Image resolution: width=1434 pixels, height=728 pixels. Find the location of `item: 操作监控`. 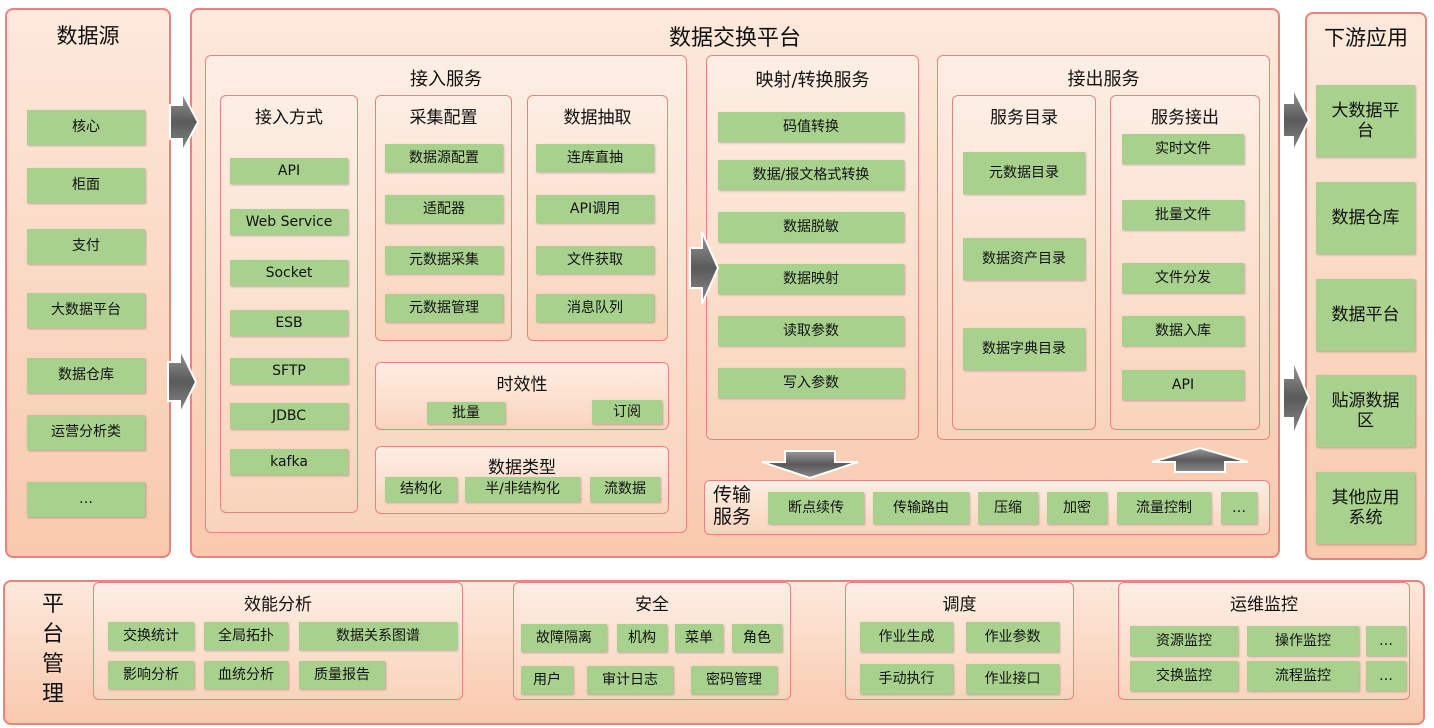

item: 操作监控 is located at coordinates (1303, 641).